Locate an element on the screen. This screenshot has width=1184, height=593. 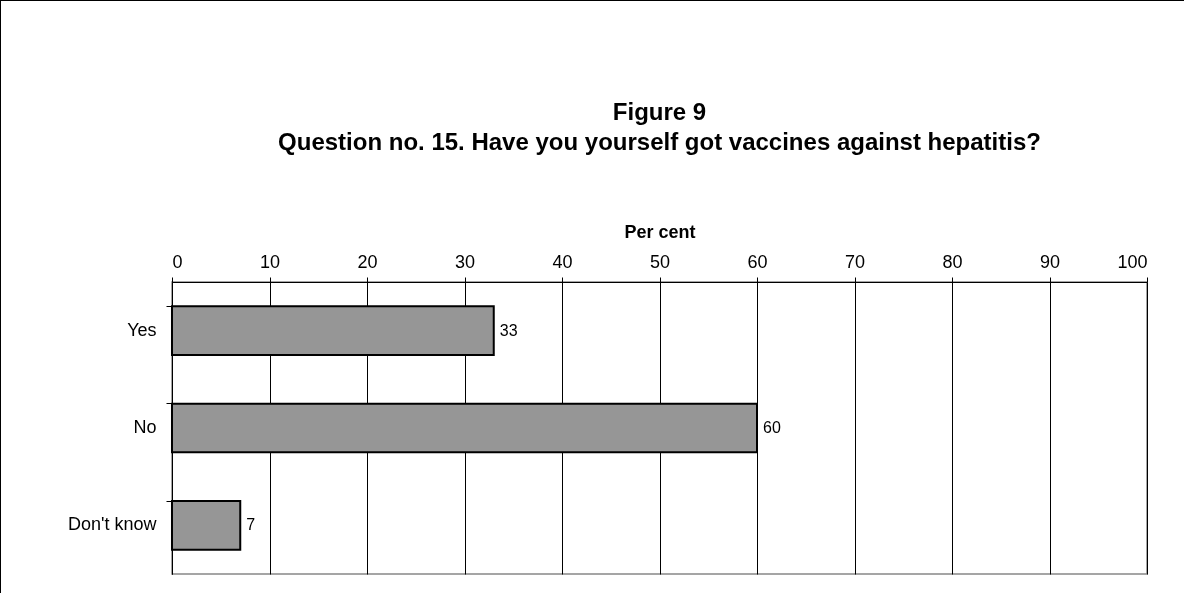
chart-title: Figure 9 is located at coordinates (659, 111).